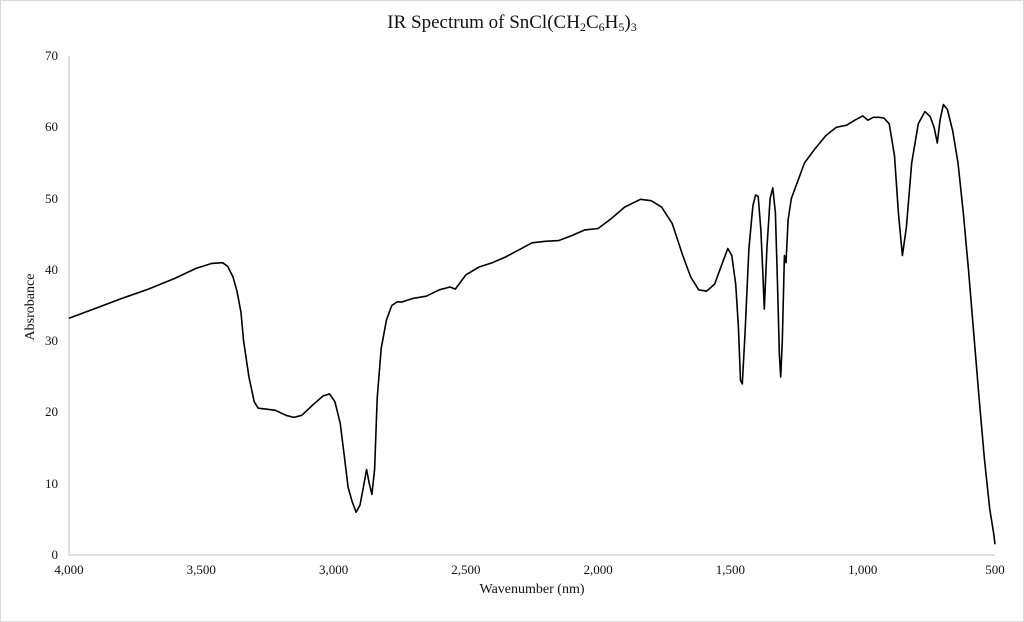 This screenshot has width=1024, height=622. Describe the element at coordinates (69, 569) in the screenshot. I see `x-tick-label: 4,000` at that location.